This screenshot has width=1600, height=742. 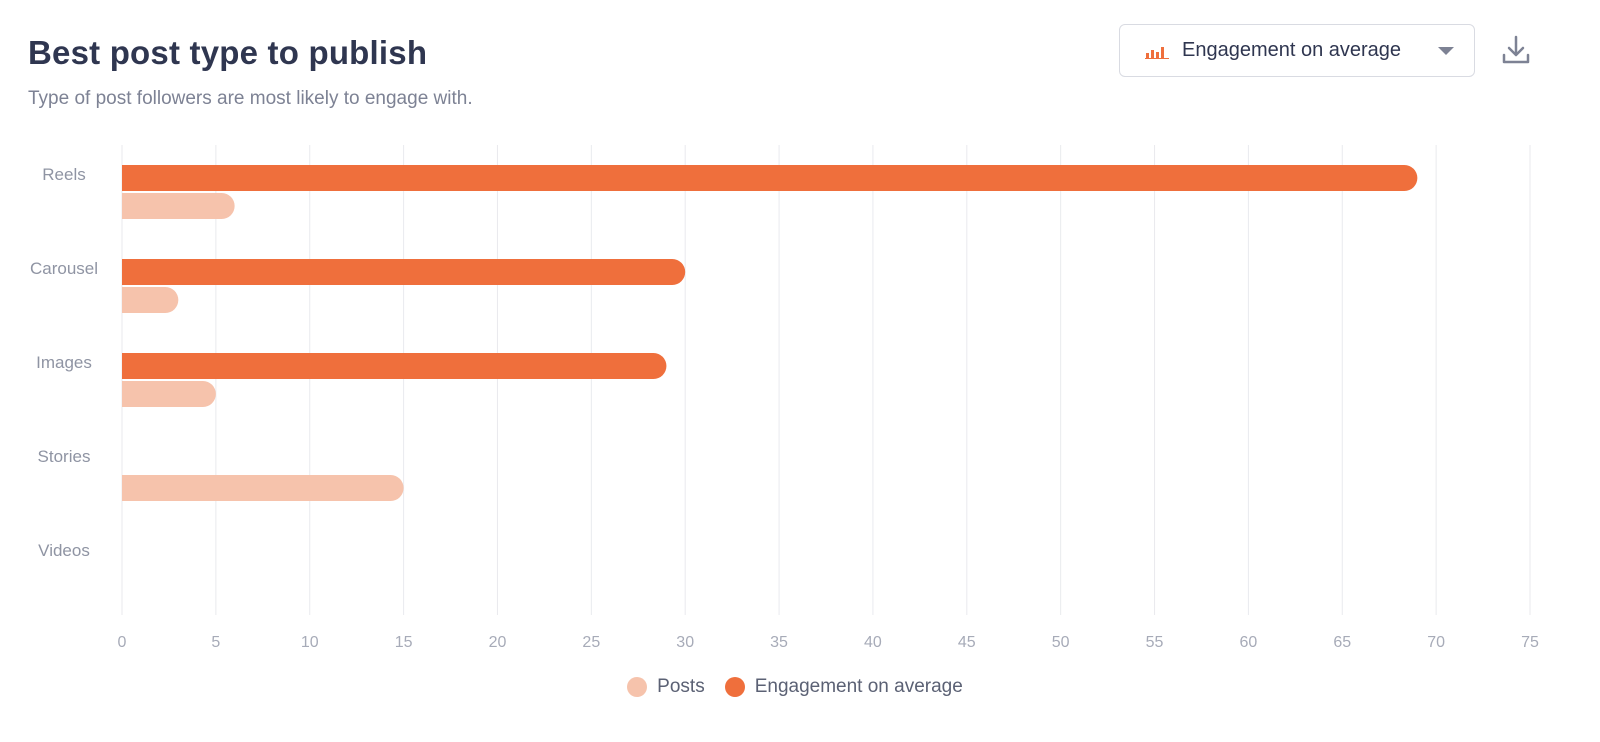 What do you see at coordinates (779, 642) in the screenshot?
I see `x-tick-label: 35` at bounding box center [779, 642].